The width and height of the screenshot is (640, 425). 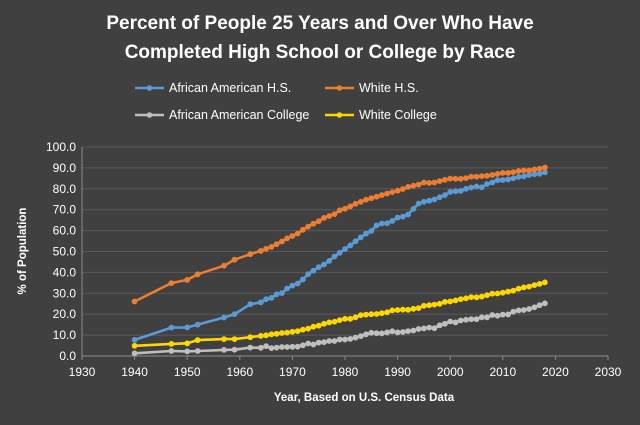 I want to click on legend-swatch-marker, so click(x=339, y=88).